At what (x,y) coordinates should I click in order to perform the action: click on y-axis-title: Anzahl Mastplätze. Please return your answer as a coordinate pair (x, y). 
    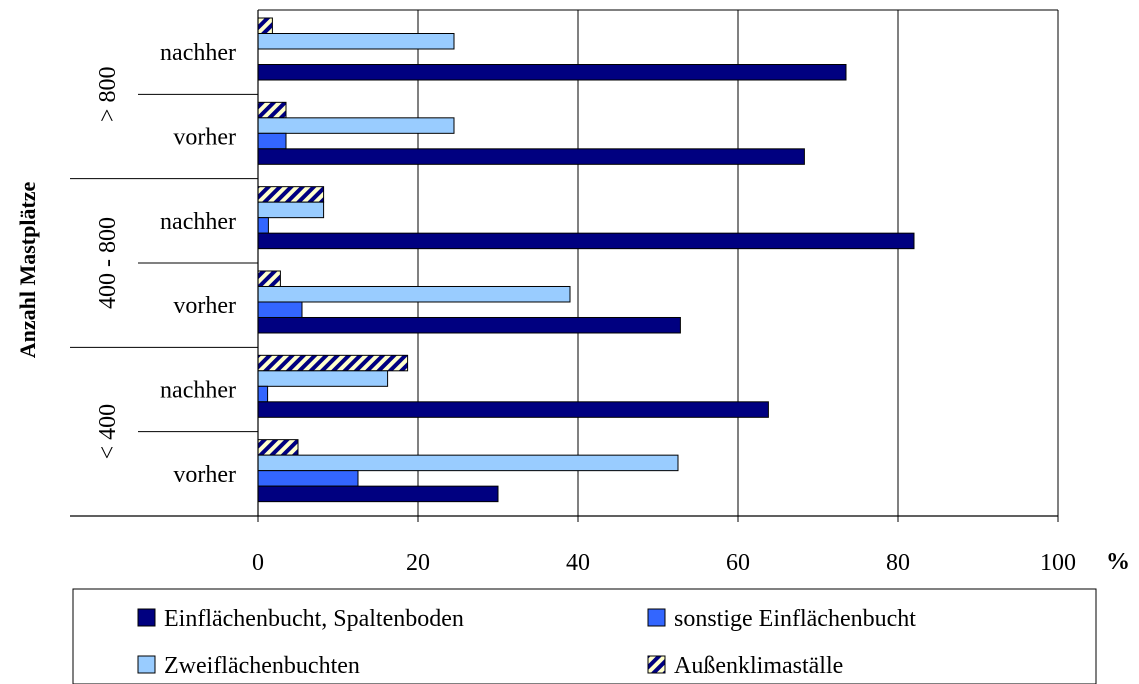
    Looking at the image, I should click on (27, 269).